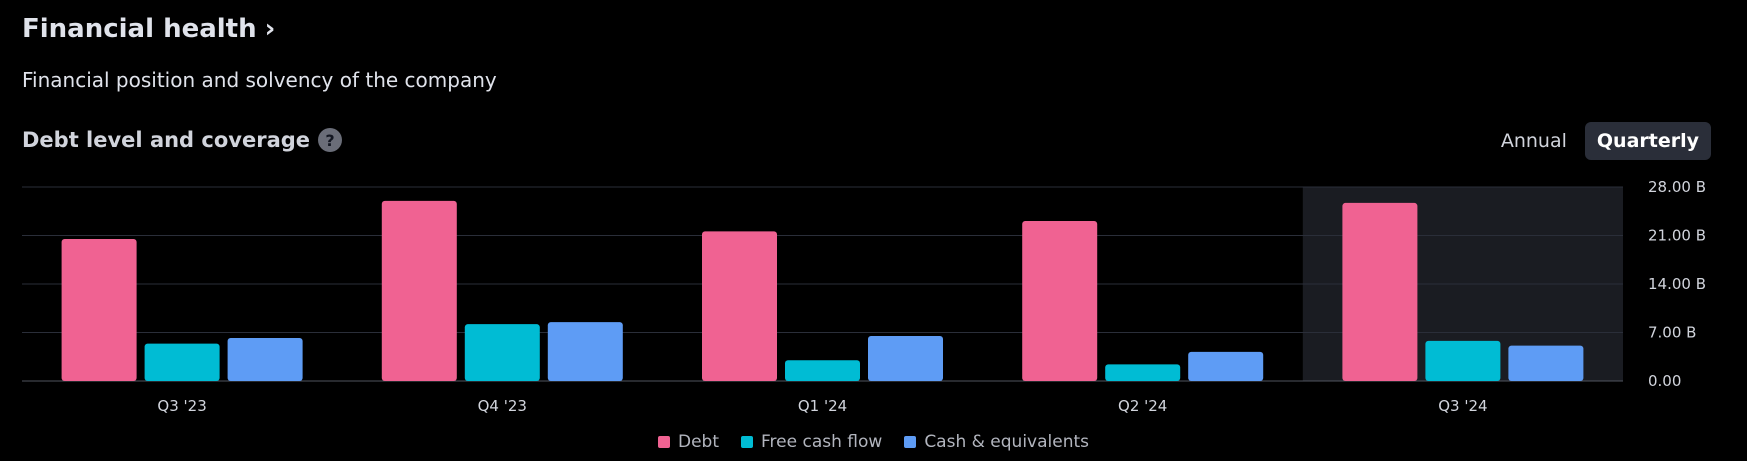 This screenshot has width=1747, height=461. I want to click on y-tick-label: 28.00 B, so click(1677, 187).